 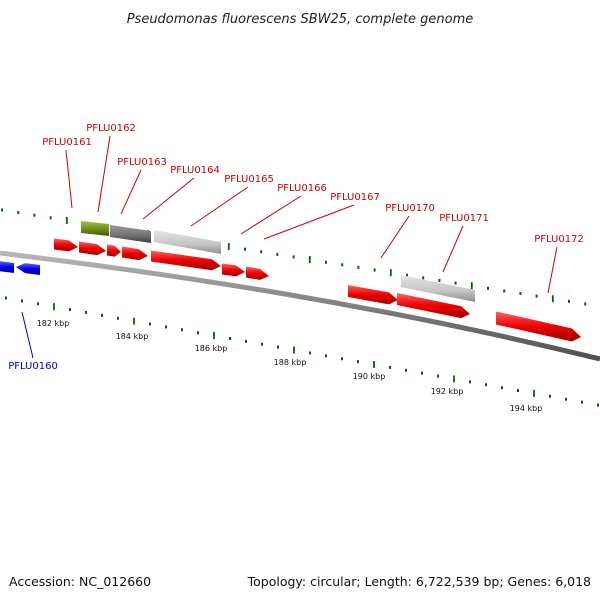 I want to click on gene-pflu0172-arrow, so click(x=538, y=326).